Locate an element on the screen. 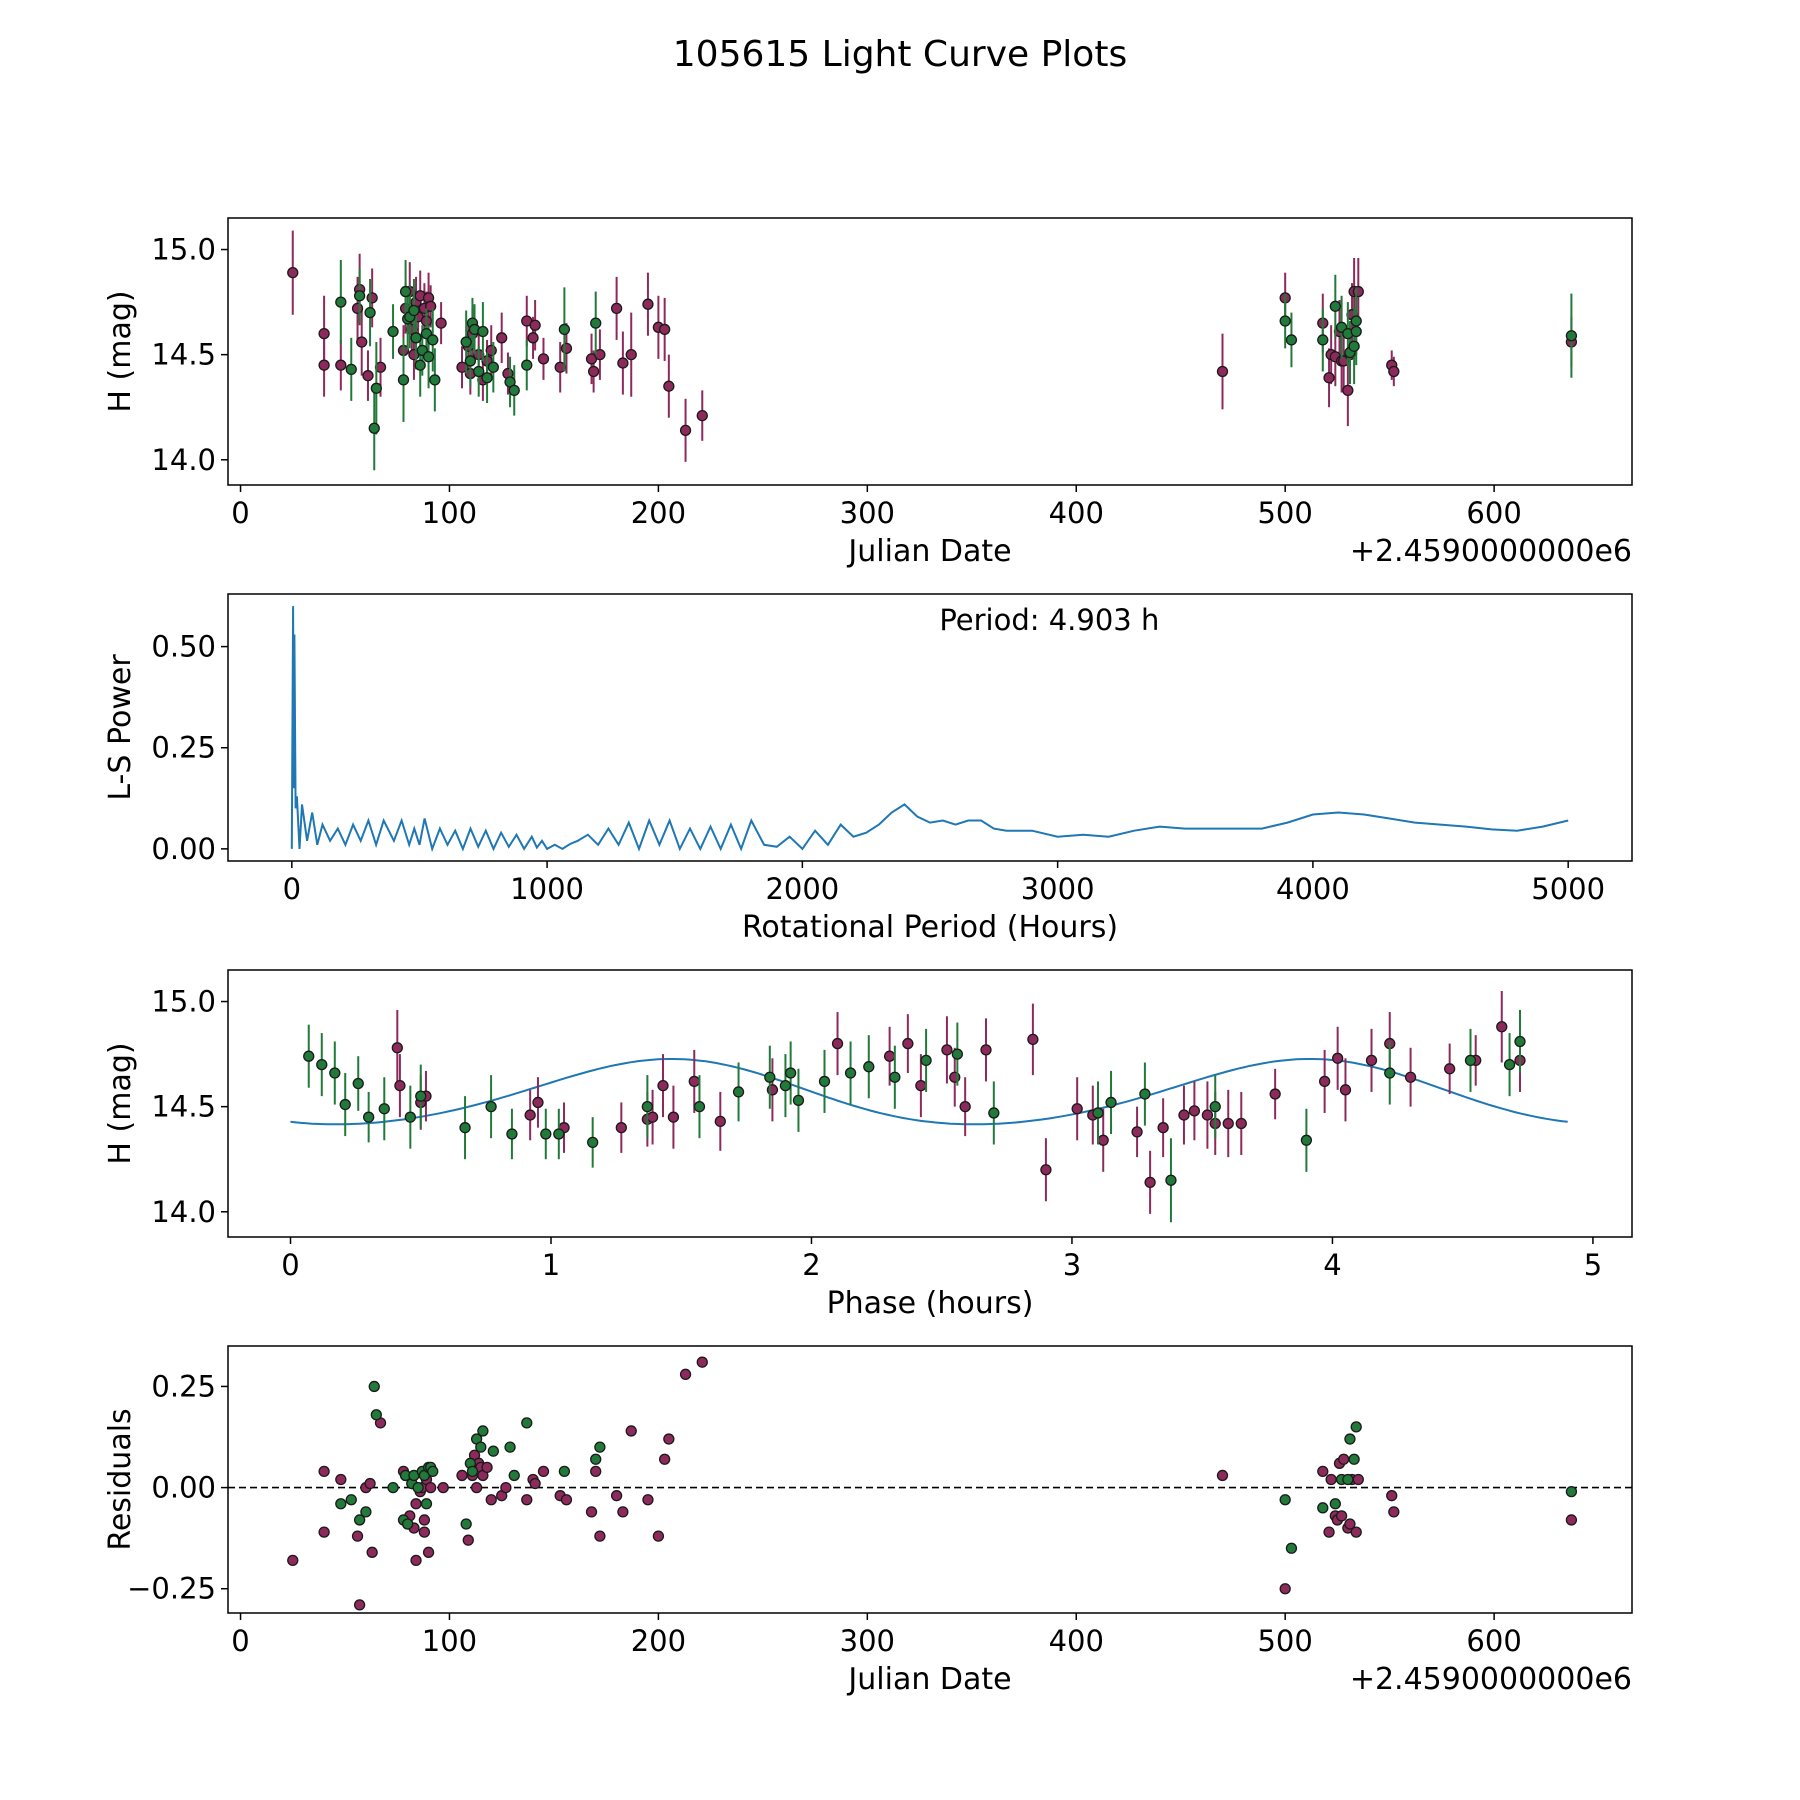 The image size is (1800, 1800). series-green is located at coordinates (956, 365).